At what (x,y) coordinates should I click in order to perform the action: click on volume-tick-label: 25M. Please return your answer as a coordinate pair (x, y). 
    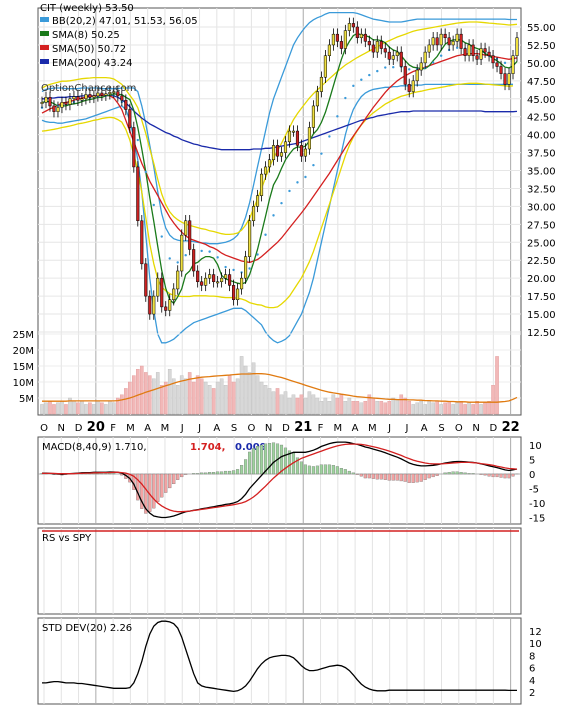
    Looking at the image, I should click on (23, 335).